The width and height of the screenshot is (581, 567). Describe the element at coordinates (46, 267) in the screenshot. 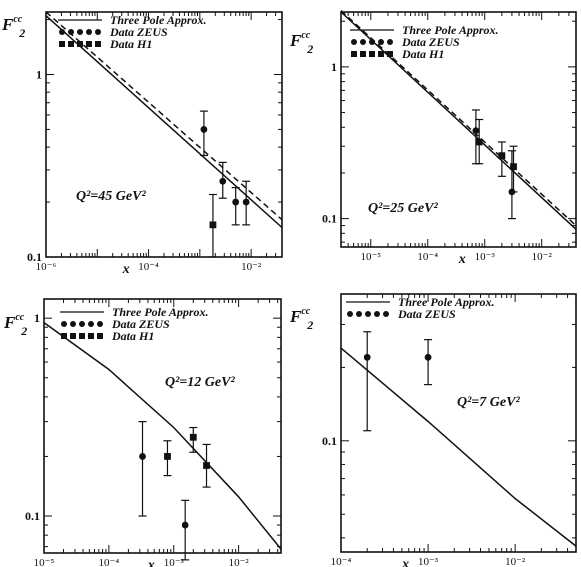

I see `x-tick-label: 10⁻⁶` at that location.